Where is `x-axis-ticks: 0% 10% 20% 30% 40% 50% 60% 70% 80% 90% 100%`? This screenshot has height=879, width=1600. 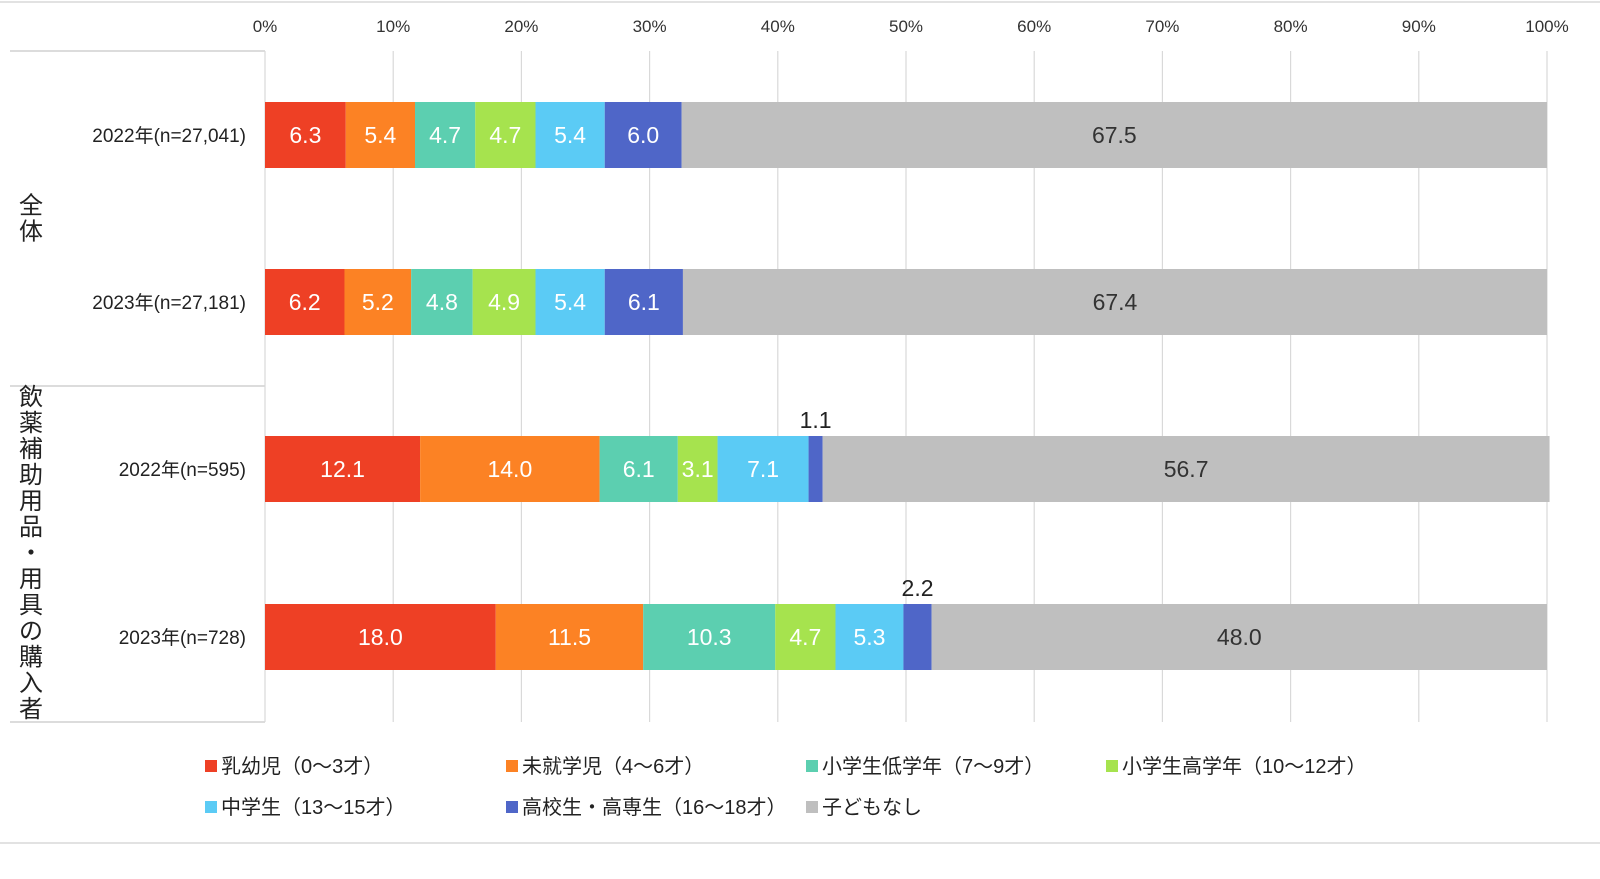 x-axis-ticks: 0% 10% 20% 30% 40% 50% 60% 70% 80% 90% 100% is located at coordinates (911, 26).